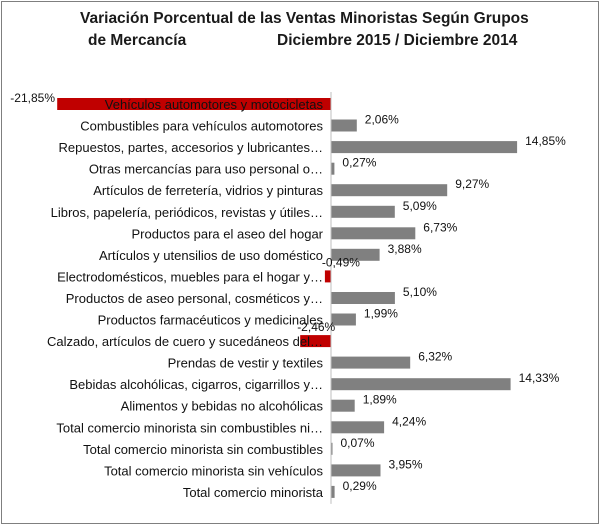 This screenshot has width=602, height=527. What do you see at coordinates (222, 406) in the screenshot?
I see `category-label-15: Alimentos y bebidas no alcohólicas` at bounding box center [222, 406].